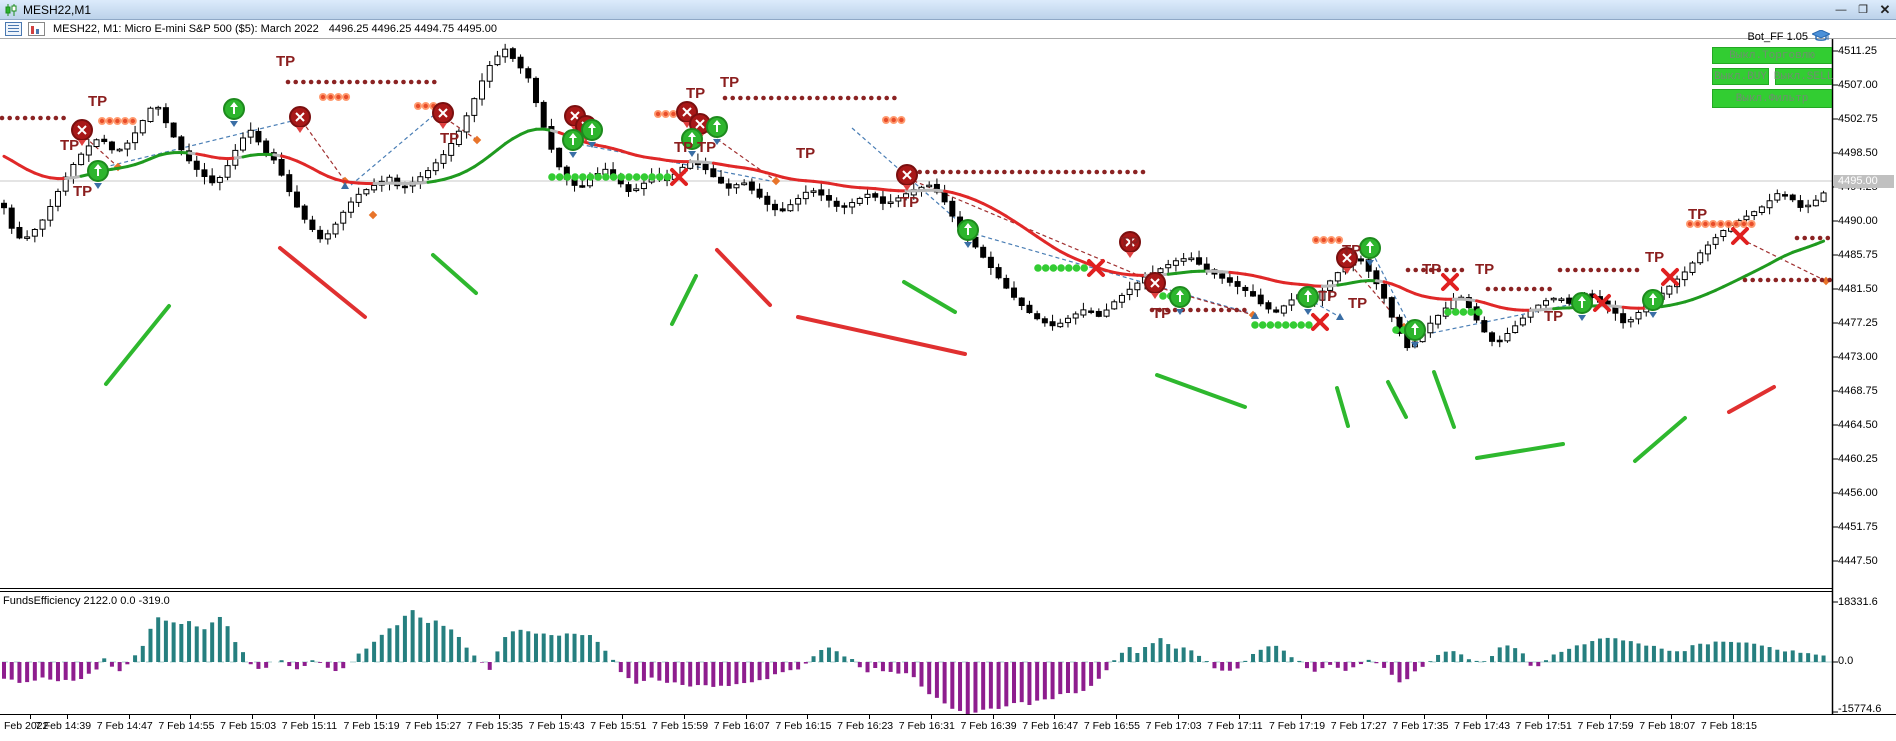 Image resolution: width=1896 pixels, height=741 pixels. What do you see at coordinates (1858, 85) in the screenshot?
I see `price-axis-label: 4507.00` at bounding box center [1858, 85].